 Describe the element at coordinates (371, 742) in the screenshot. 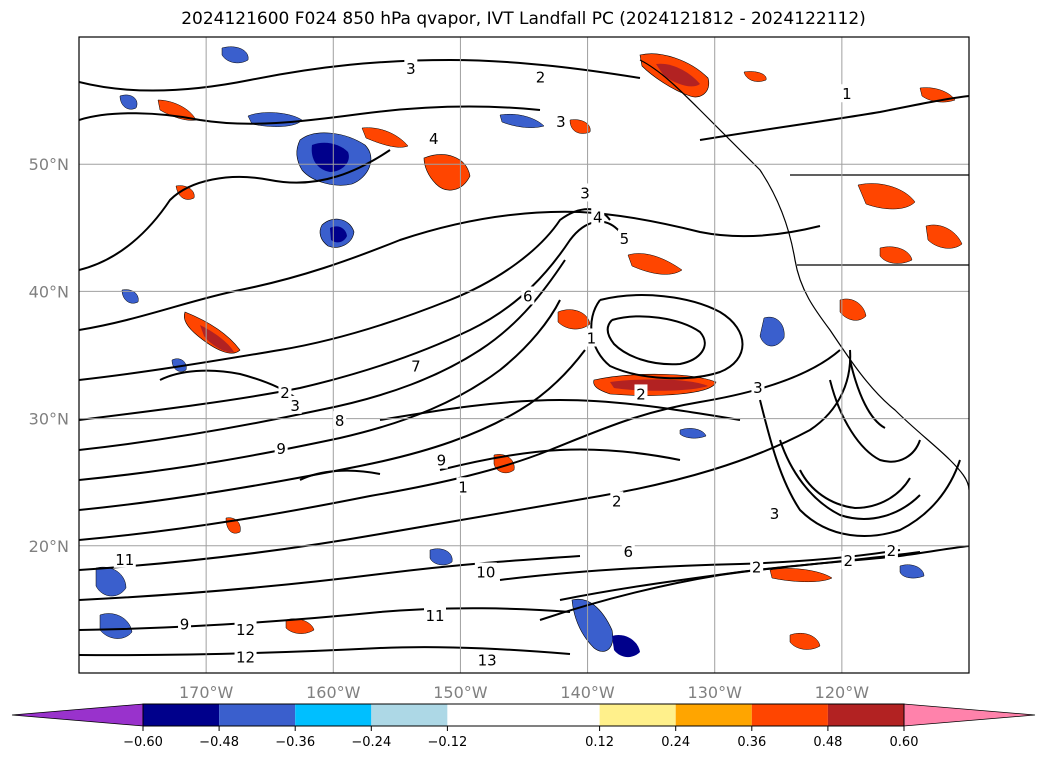

I see `colorbar-tick-label: −0.24` at that location.